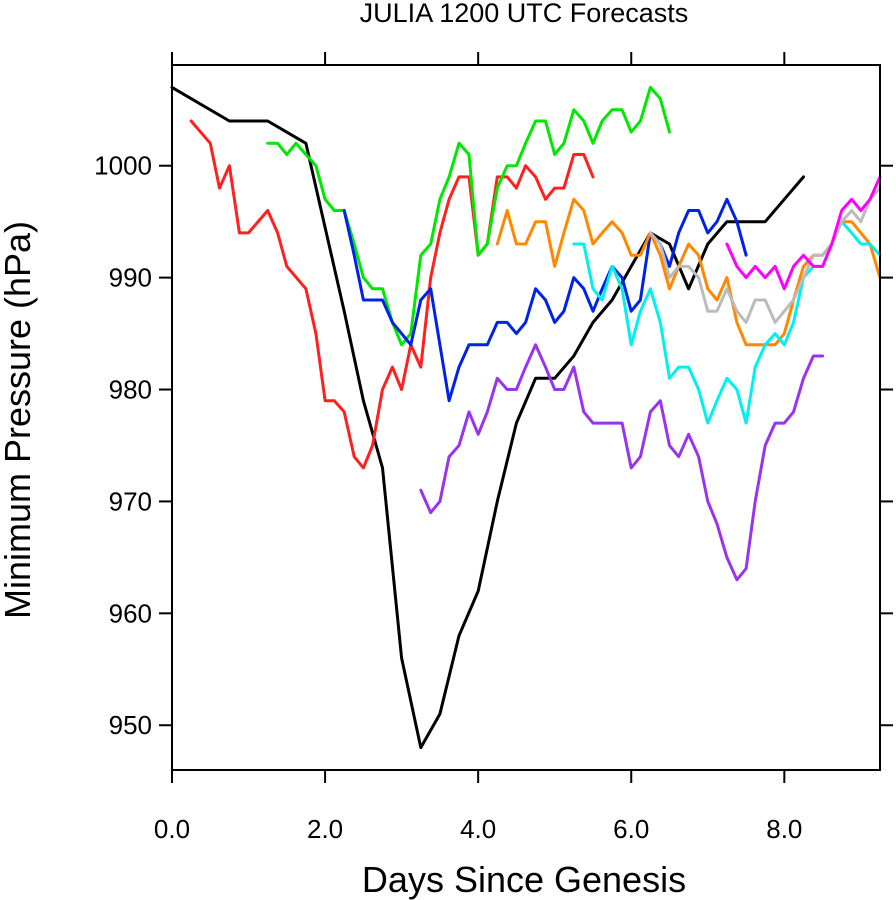  Describe the element at coordinates (478, 829) in the screenshot. I see `x-tick-label: 4.0` at that location.